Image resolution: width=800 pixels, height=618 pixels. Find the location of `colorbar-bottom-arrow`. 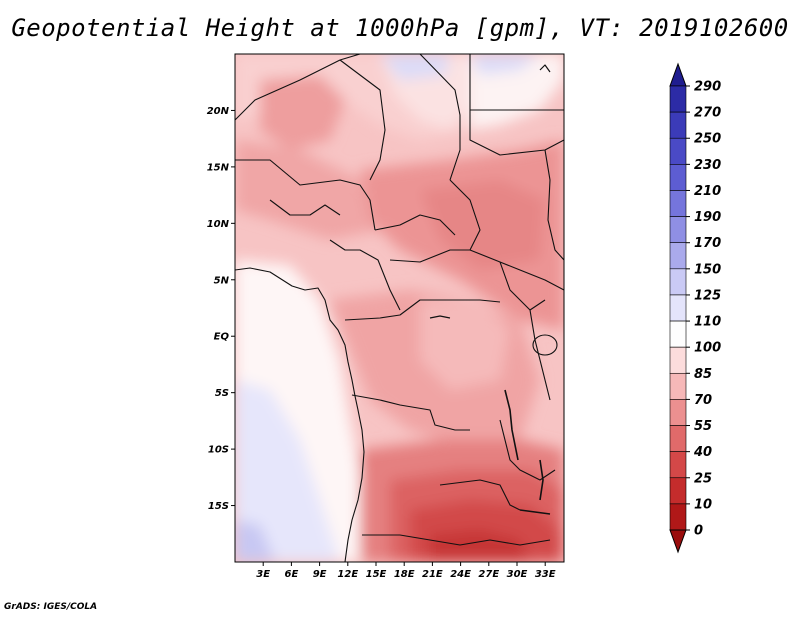

colorbar-bottom-arrow is located at coordinates (678, 541).